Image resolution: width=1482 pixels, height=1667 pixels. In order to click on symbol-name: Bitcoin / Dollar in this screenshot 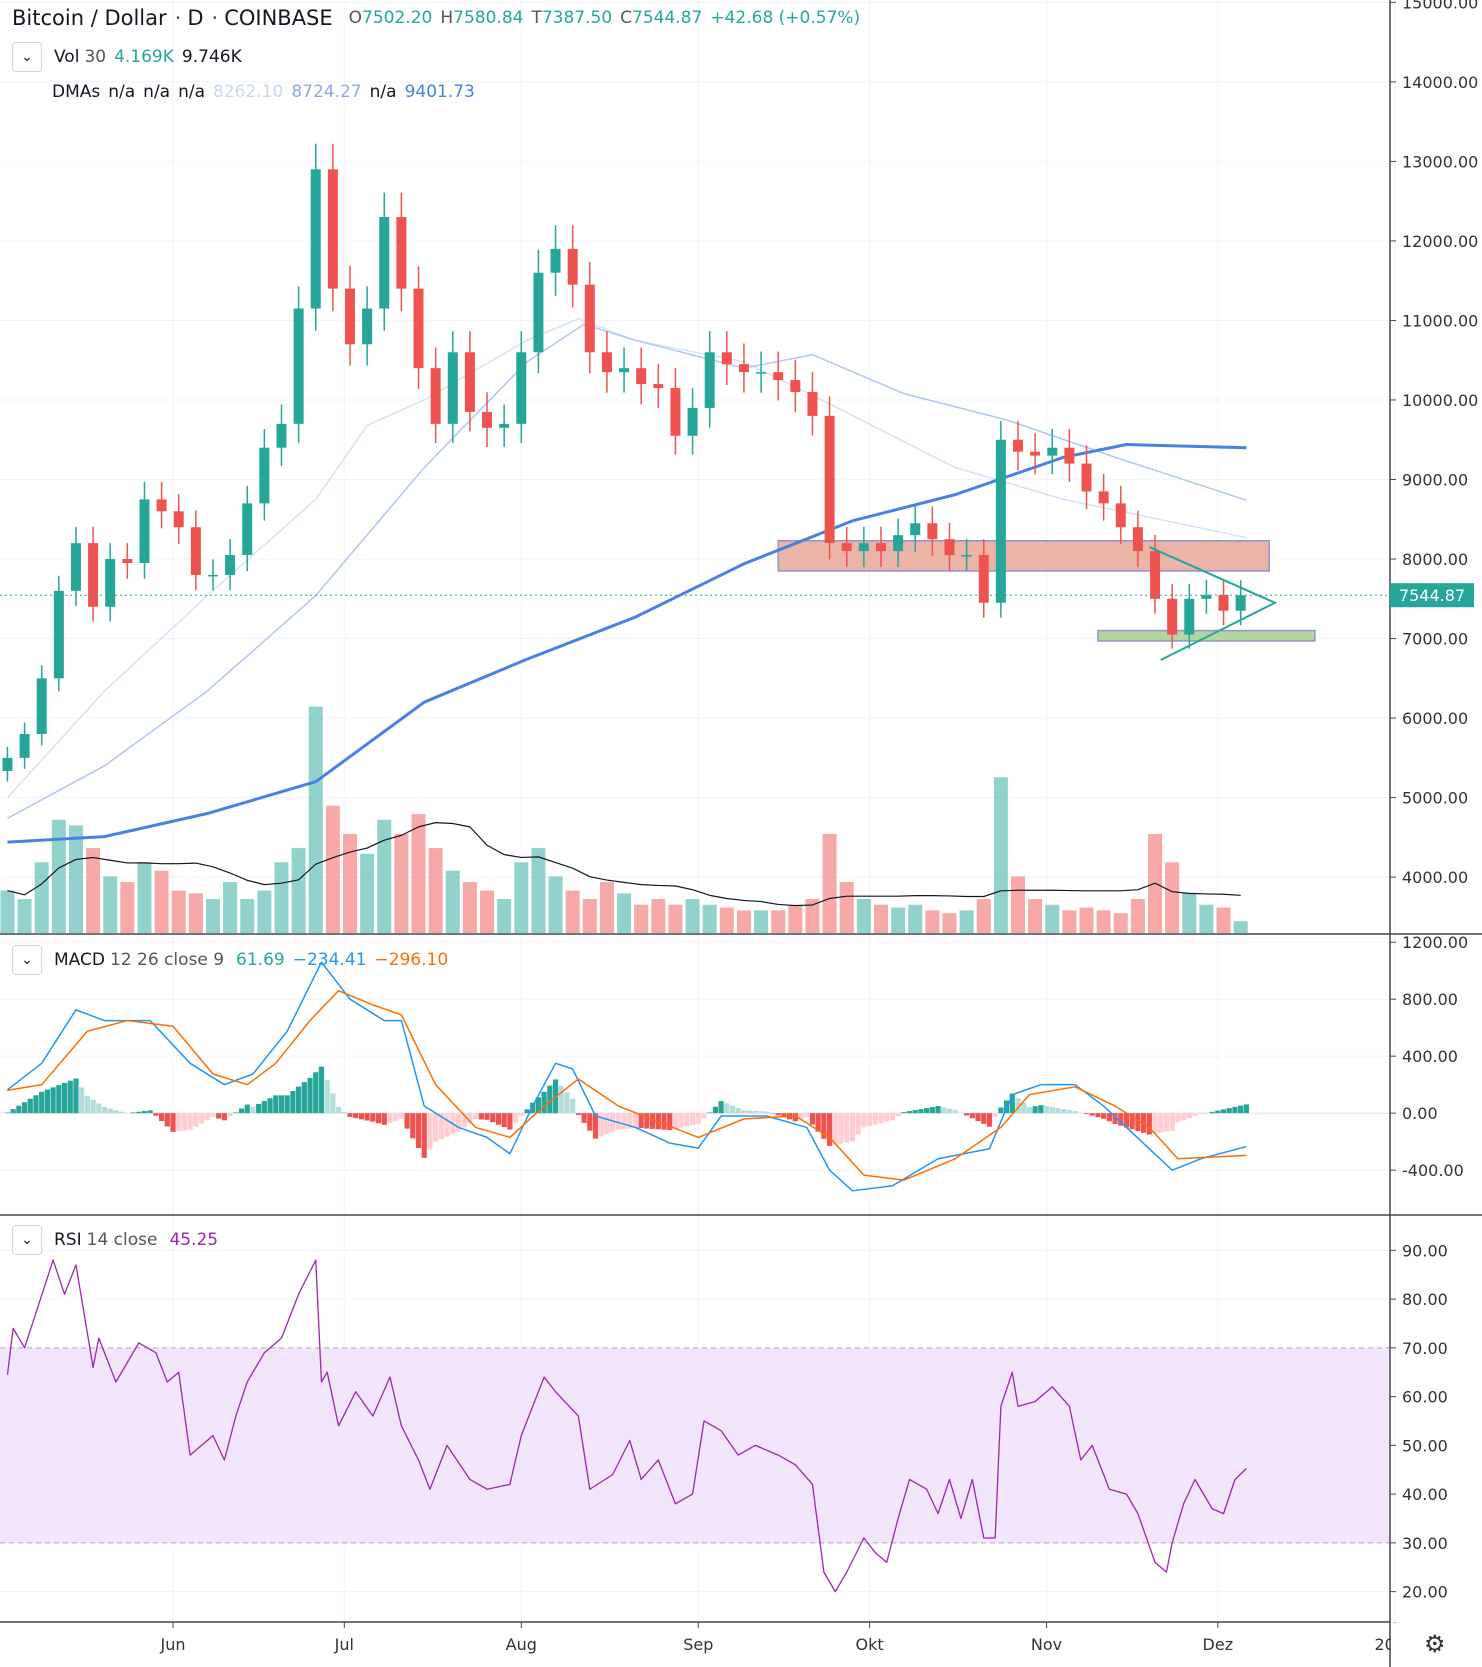, I will do `click(89, 18)`.